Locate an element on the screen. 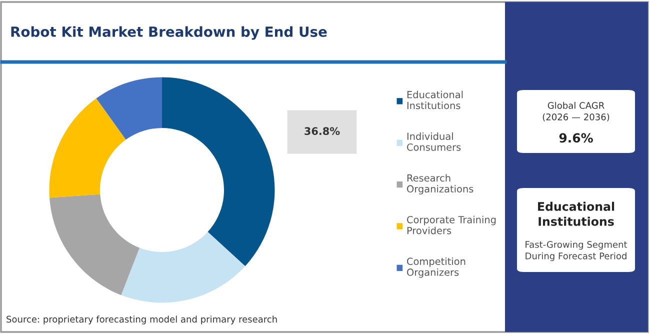  legend-label: Competition Organizers is located at coordinates (436, 267).